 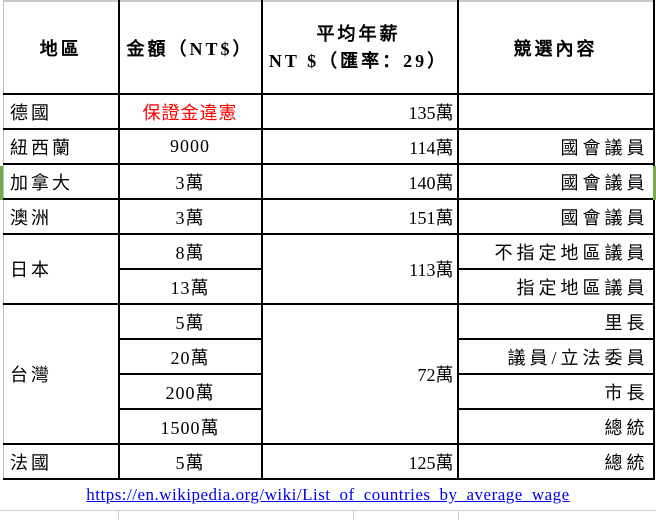 I want to click on cell-region-germany: 德國, so click(x=61, y=111).